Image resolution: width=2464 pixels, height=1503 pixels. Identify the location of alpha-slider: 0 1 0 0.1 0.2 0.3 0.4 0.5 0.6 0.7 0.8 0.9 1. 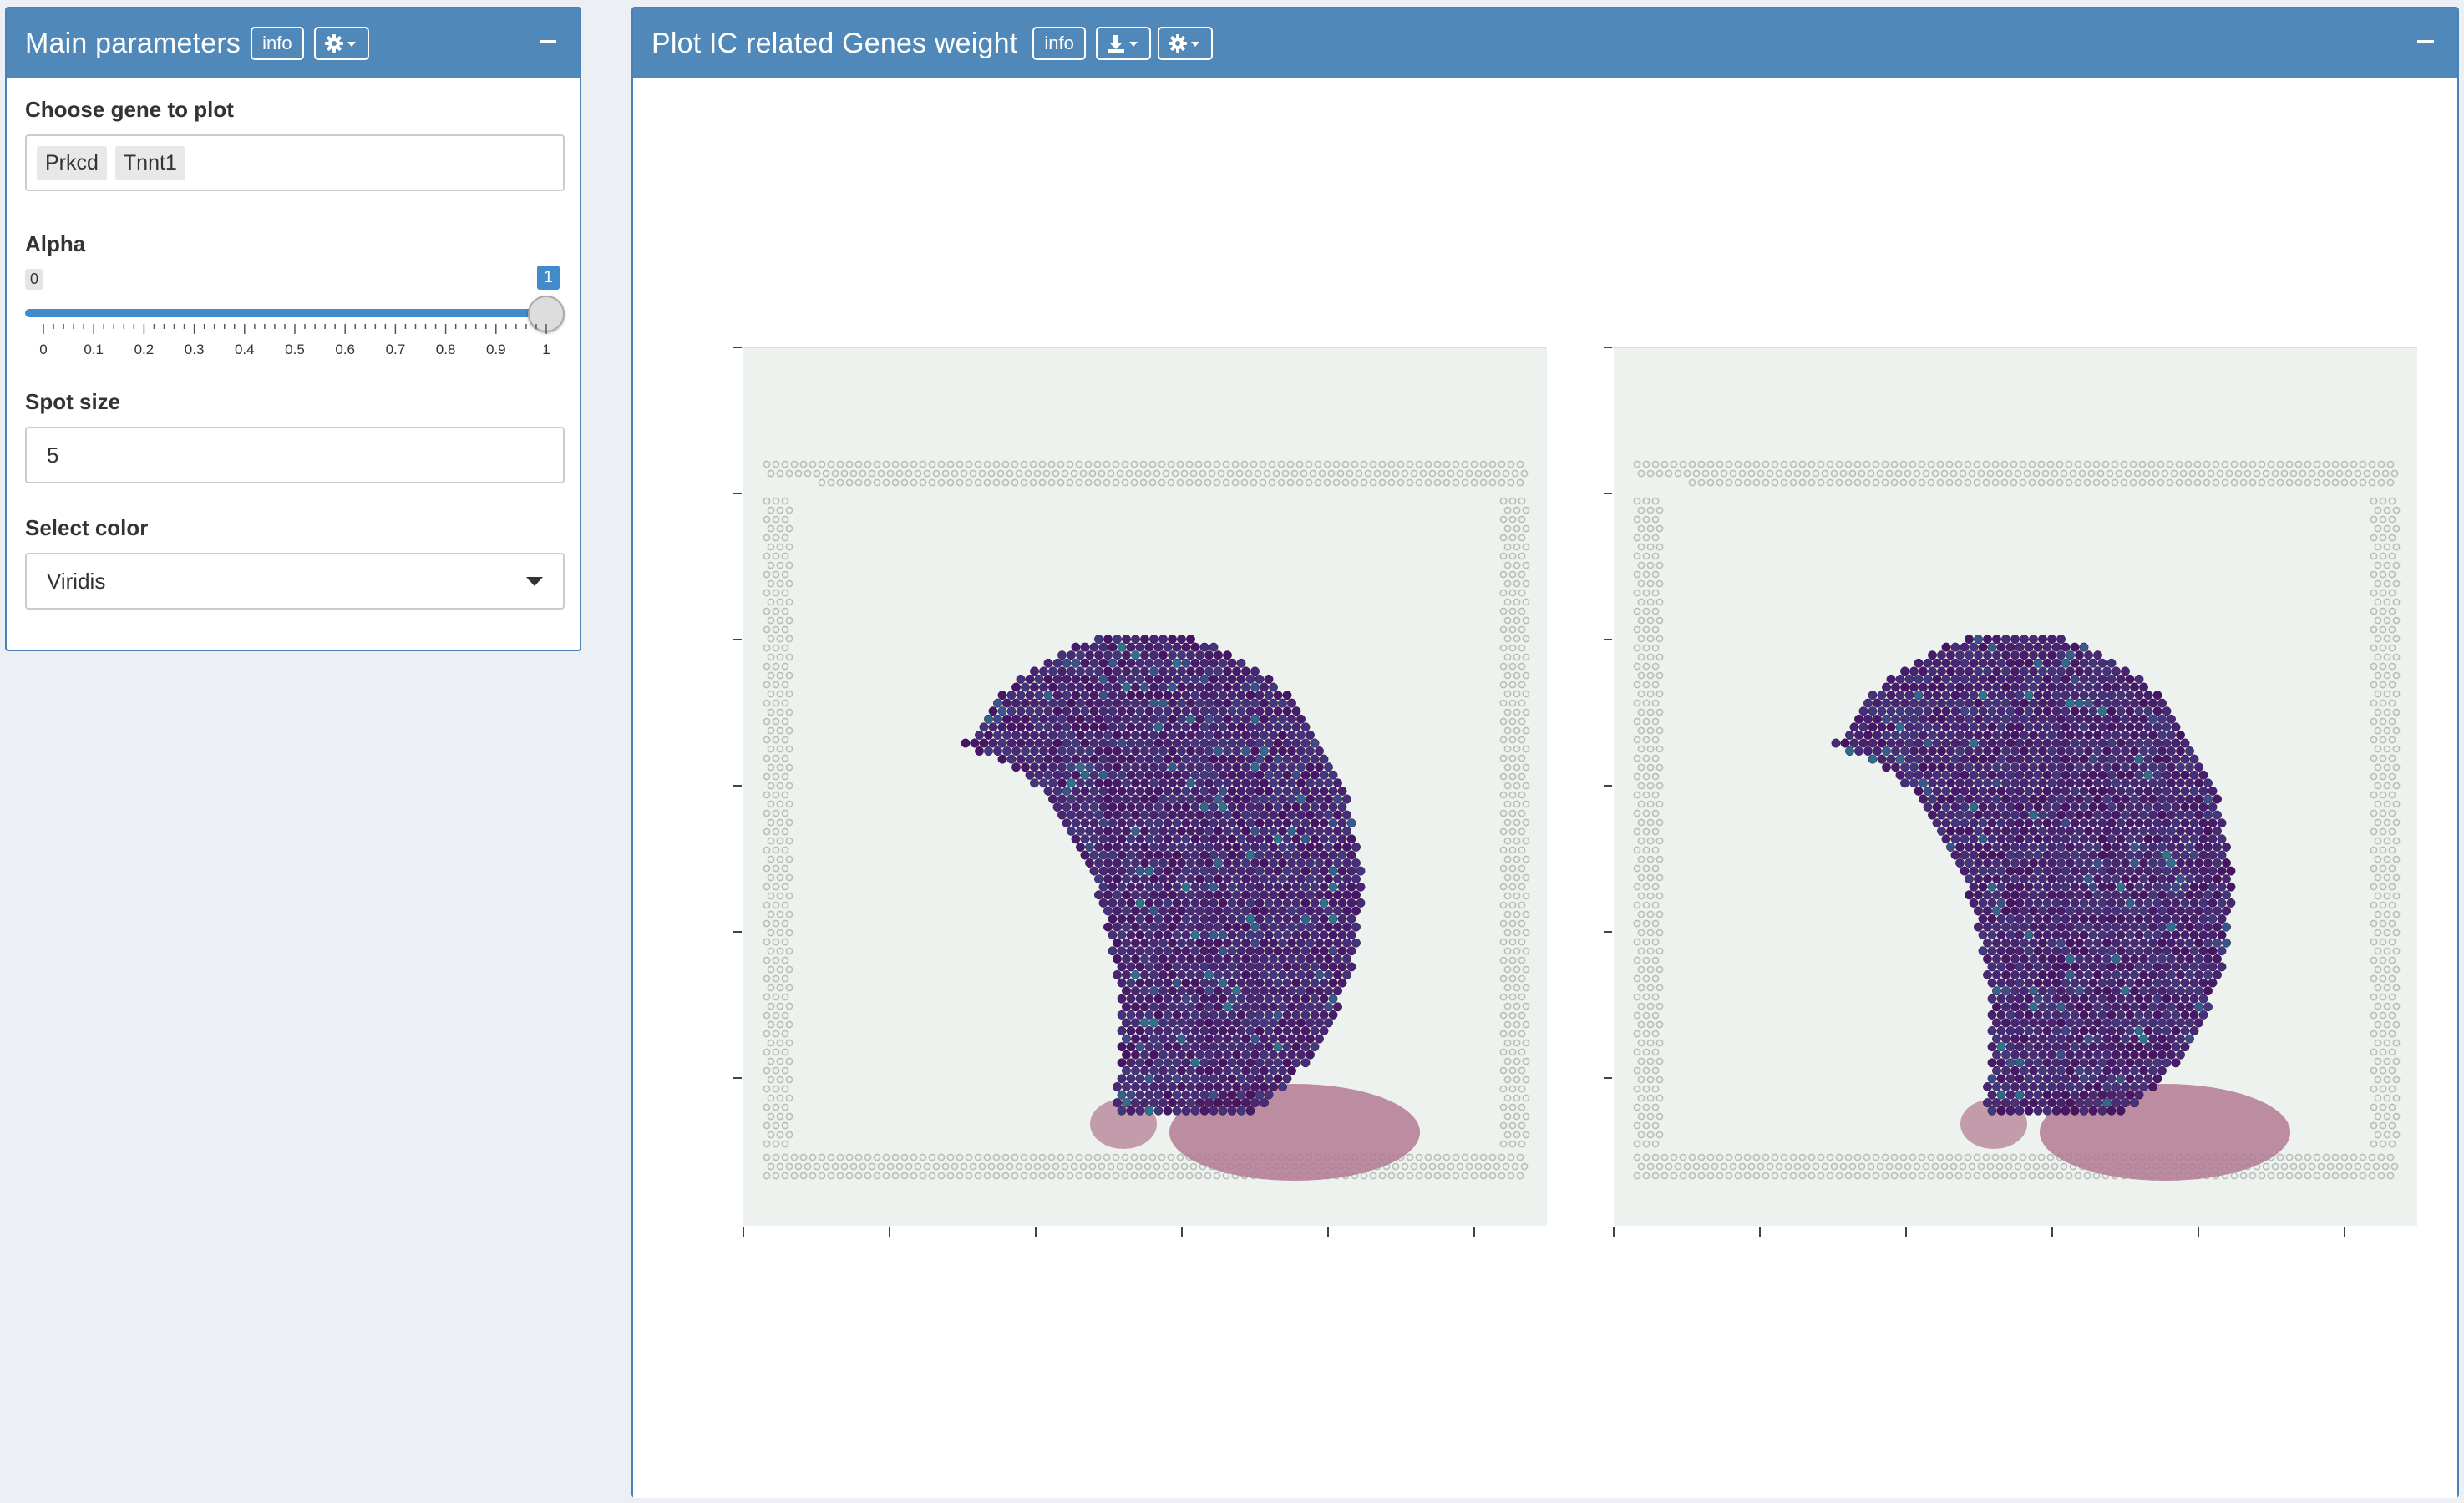
(295, 314).